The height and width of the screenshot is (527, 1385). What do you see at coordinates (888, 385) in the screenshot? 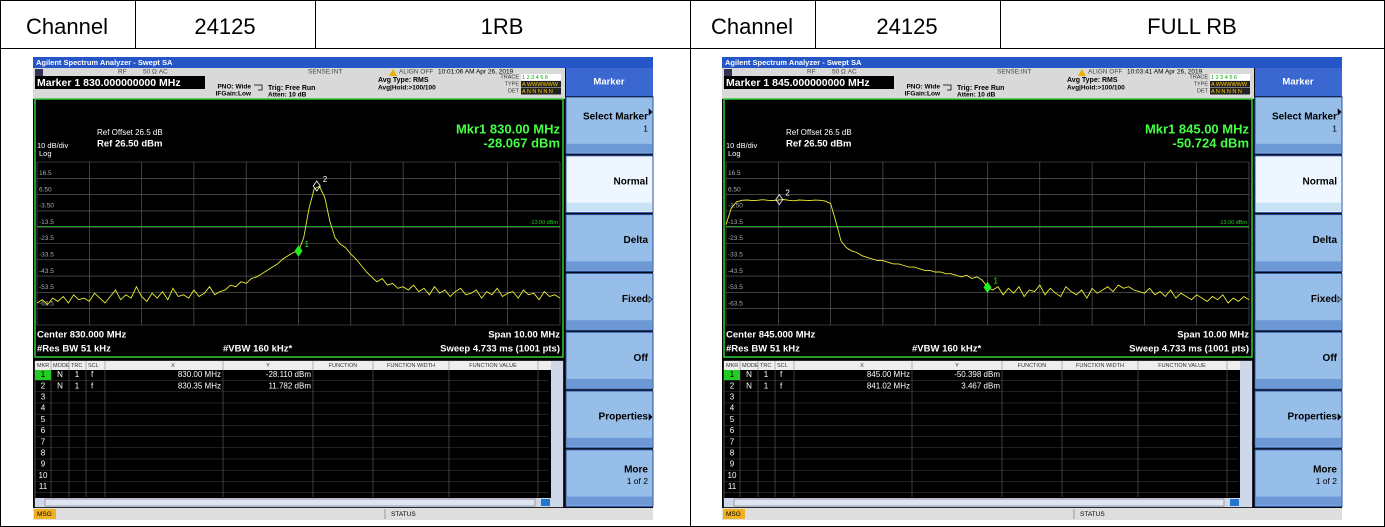
I see `table-cell: 841.02 MHz` at bounding box center [888, 385].